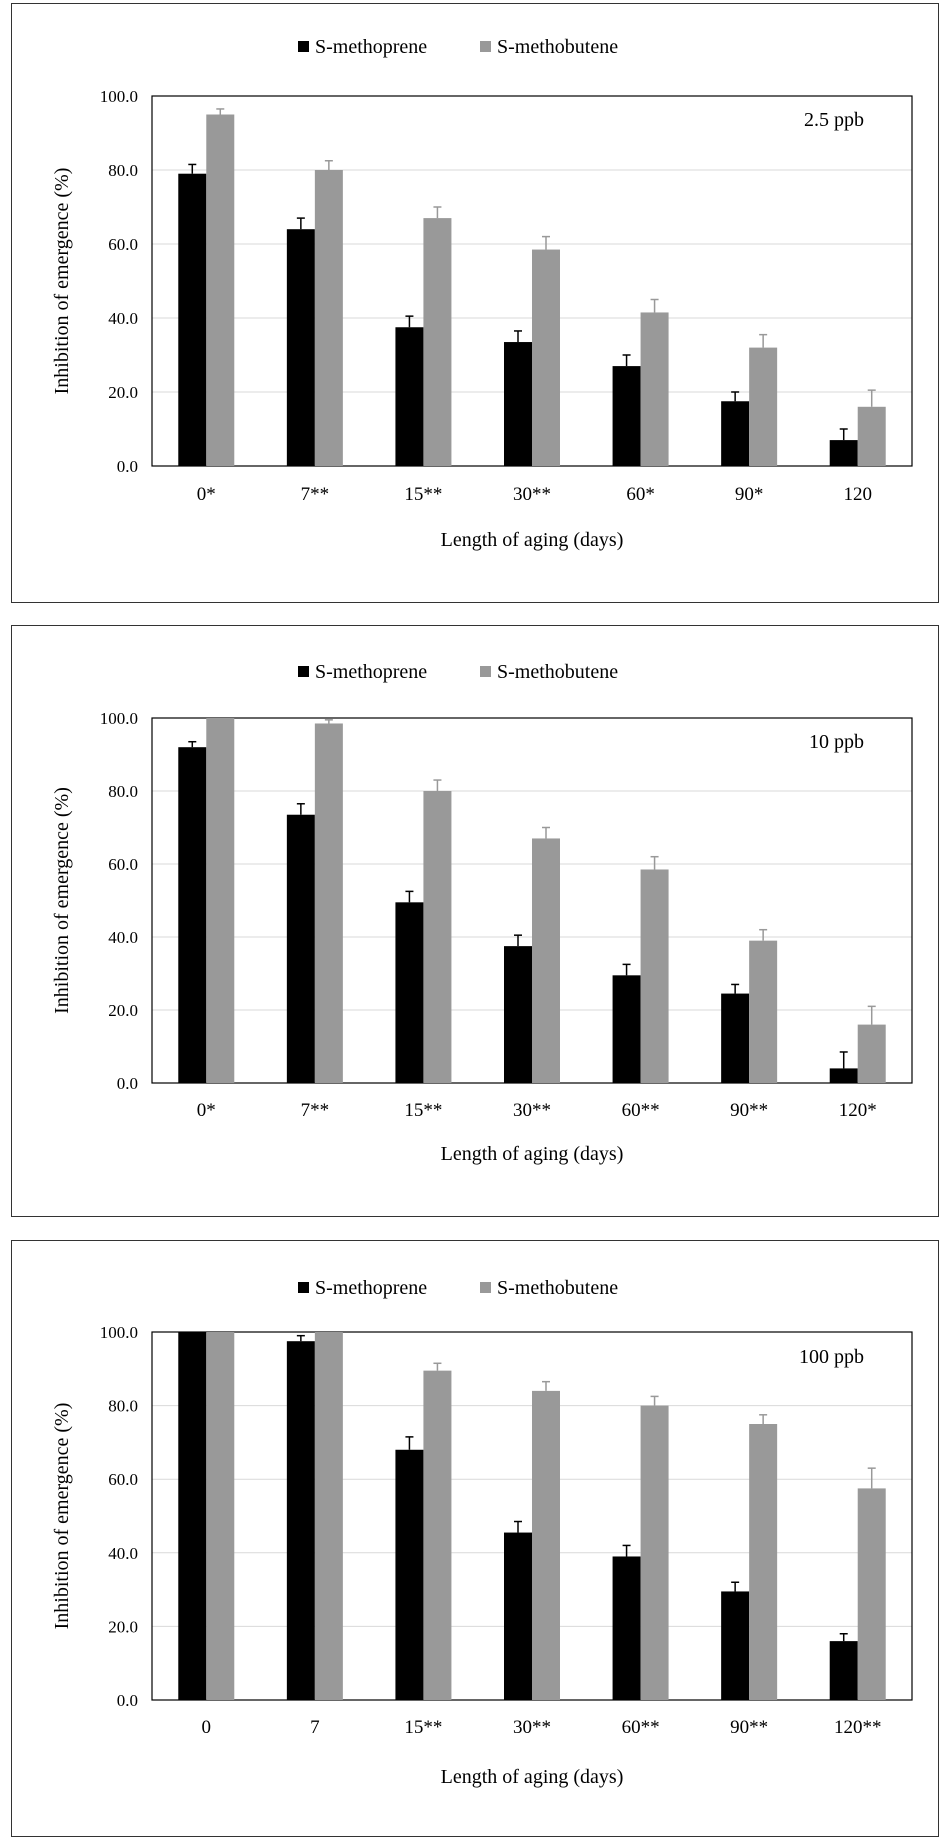  What do you see at coordinates (315, 1727) in the screenshot?
I see `x-tick-label: 7` at bounding box center [315, 1727].